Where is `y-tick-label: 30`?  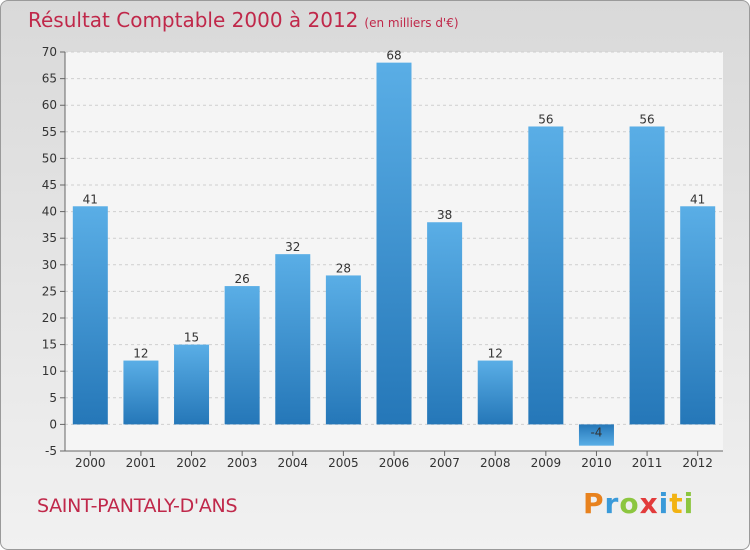
y-tick-label: 30 is located at coordinates (49, 265).